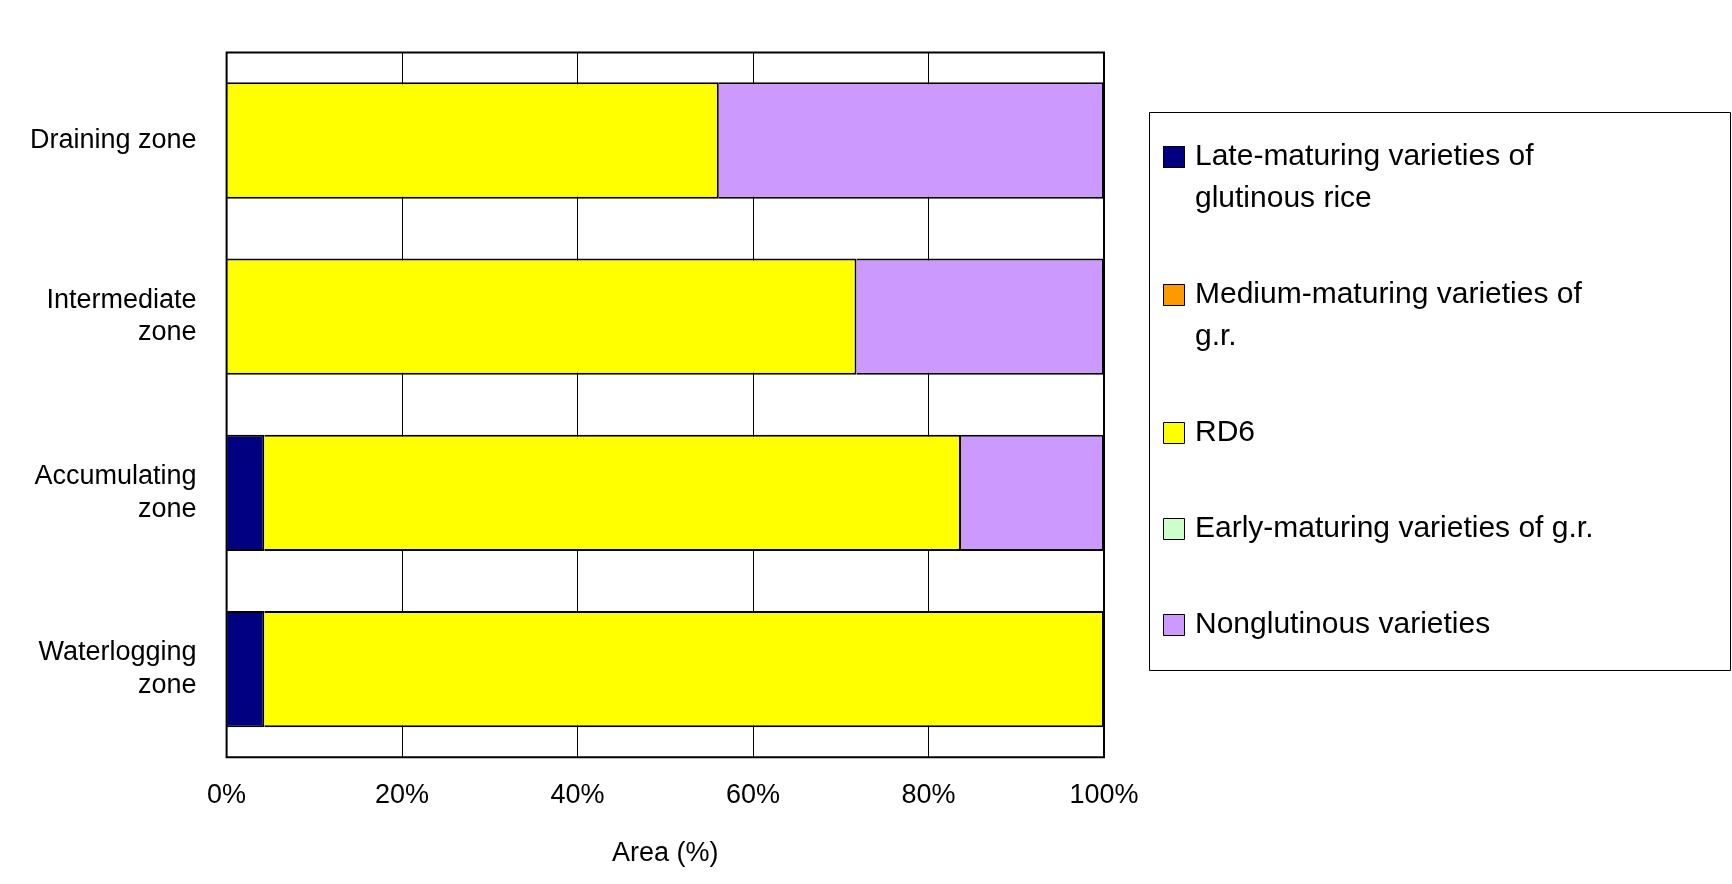  What do you see at coordinates (115, 491) in the screenshot?
I see `y-tick-label: Accumulating zone` at bounding box center [115, 491].